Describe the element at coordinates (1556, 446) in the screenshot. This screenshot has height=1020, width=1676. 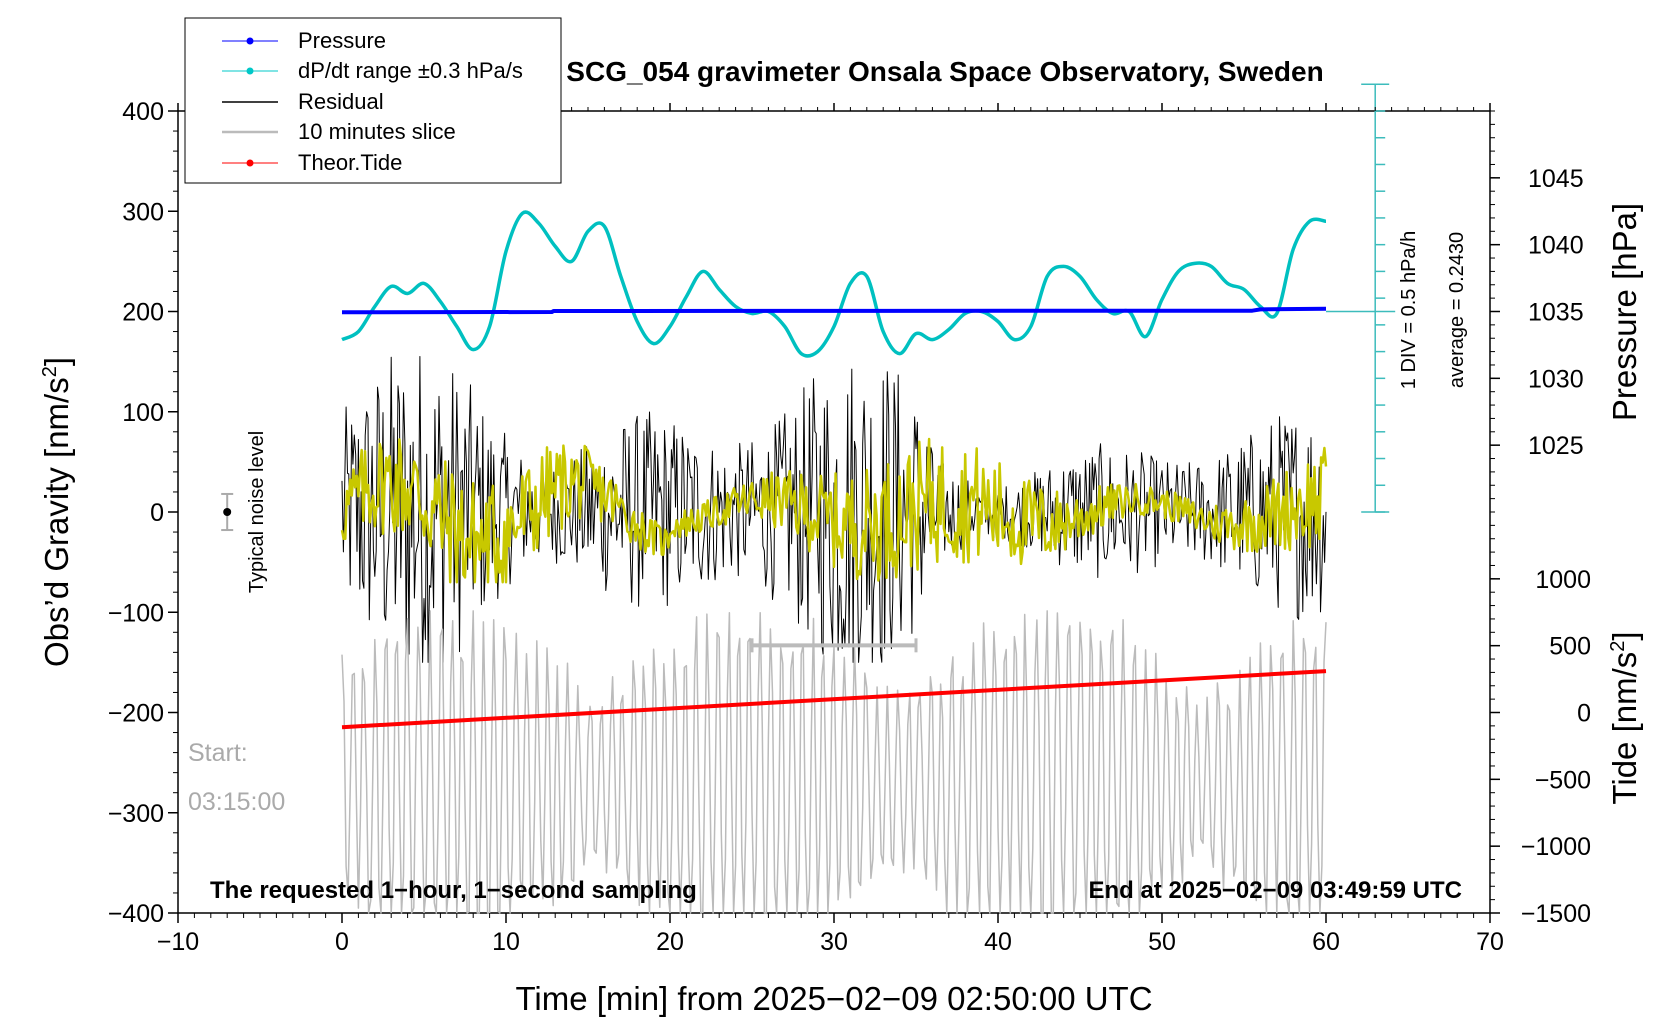
I see `pressure-tick-label: 1025` at that location.